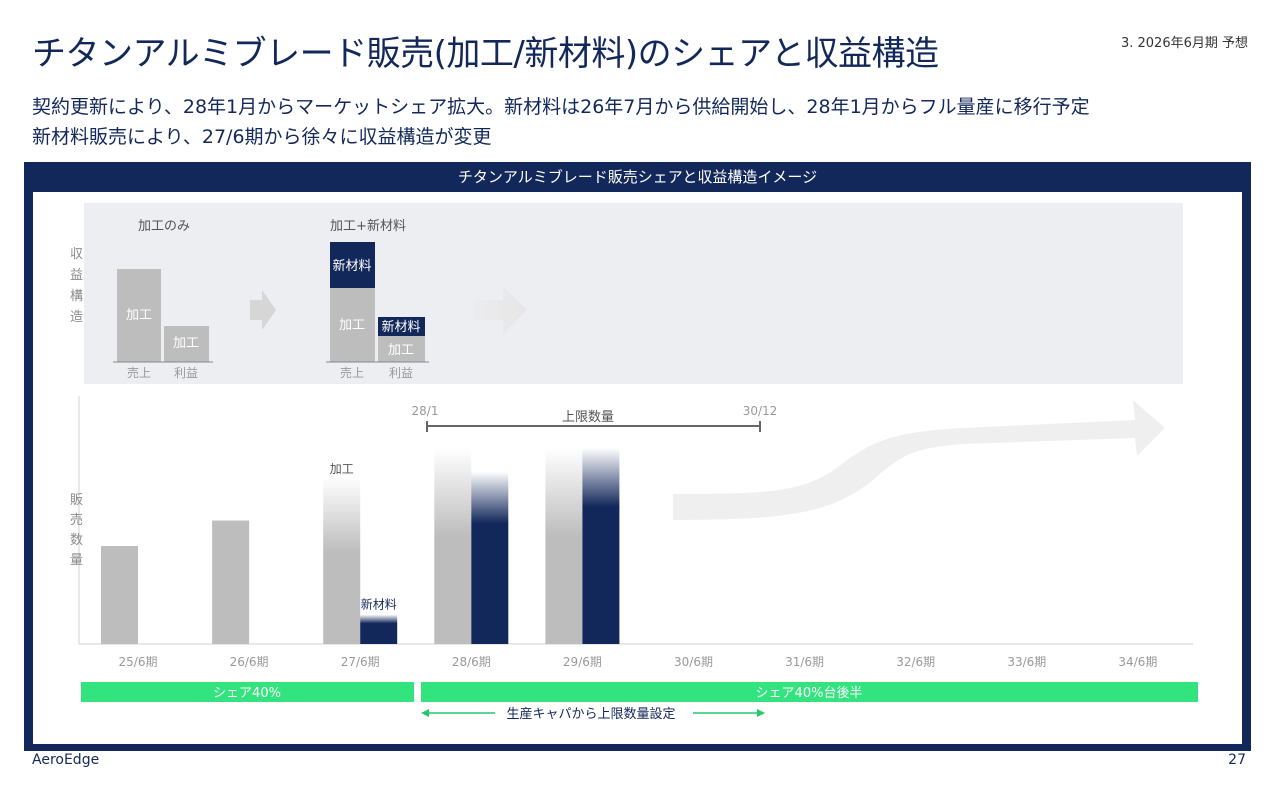 This screenshot has width=1280, height=800. I want to click on right-sales-processing-label: 加工, so click(352, 325).